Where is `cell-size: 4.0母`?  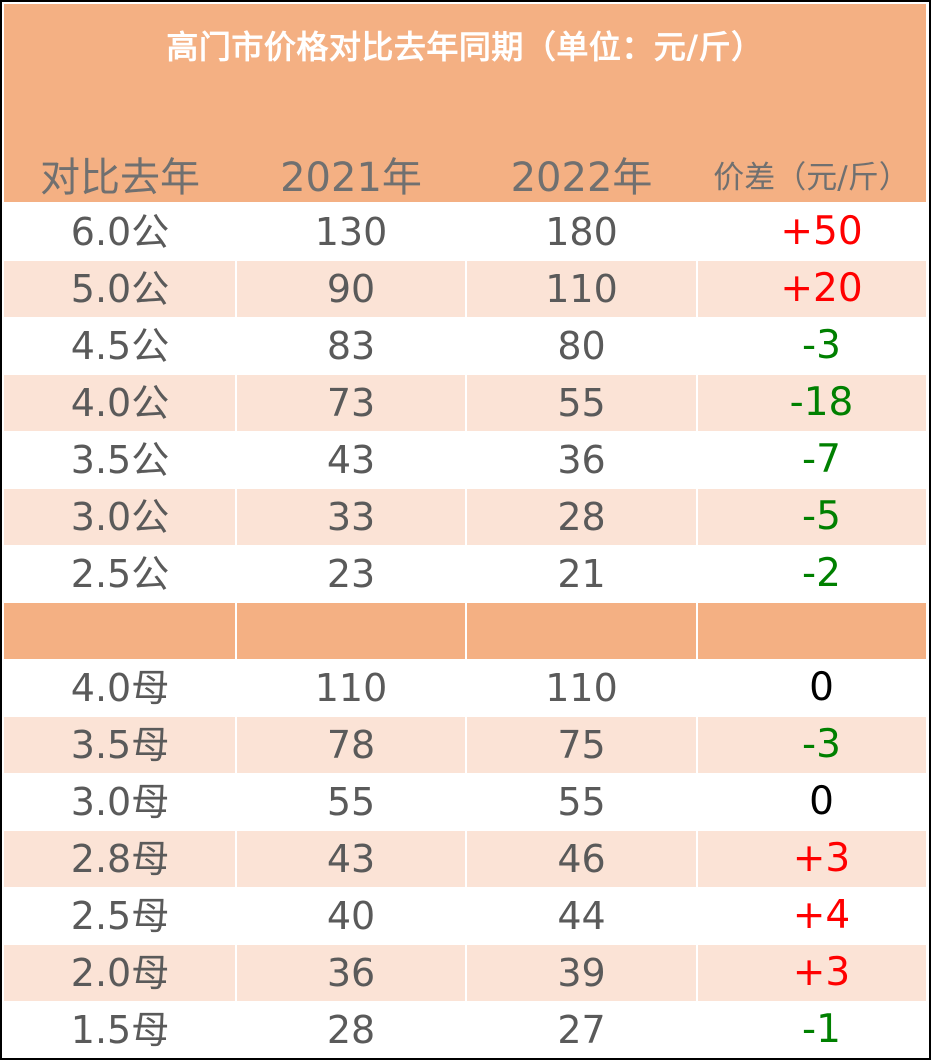
cell-size: 4.0母 is located at coordinates (120, 688).